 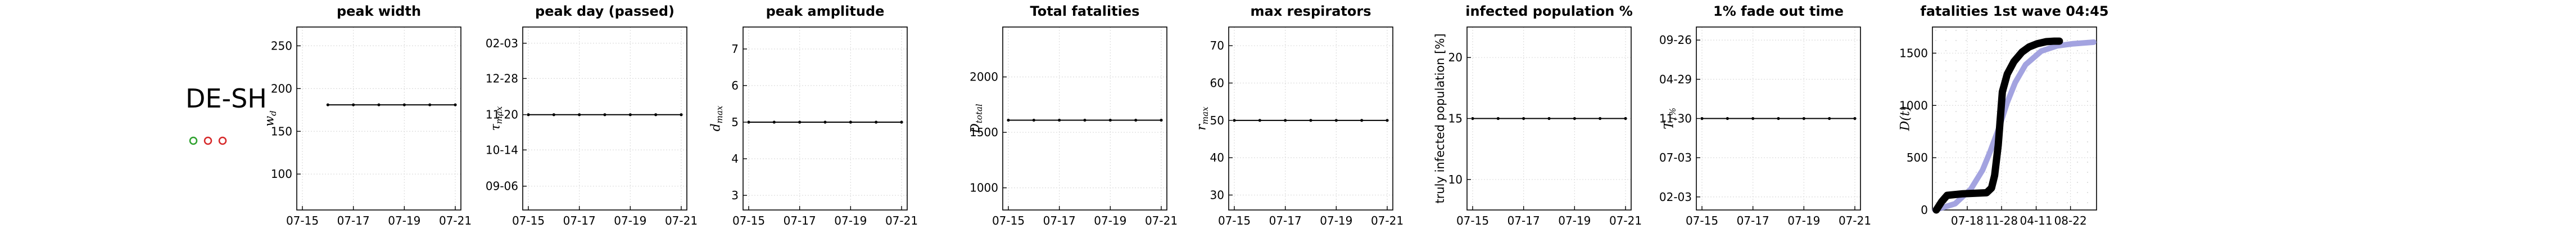 I want to click on y-tick-label: 02-03, so click(x=502, y=43).